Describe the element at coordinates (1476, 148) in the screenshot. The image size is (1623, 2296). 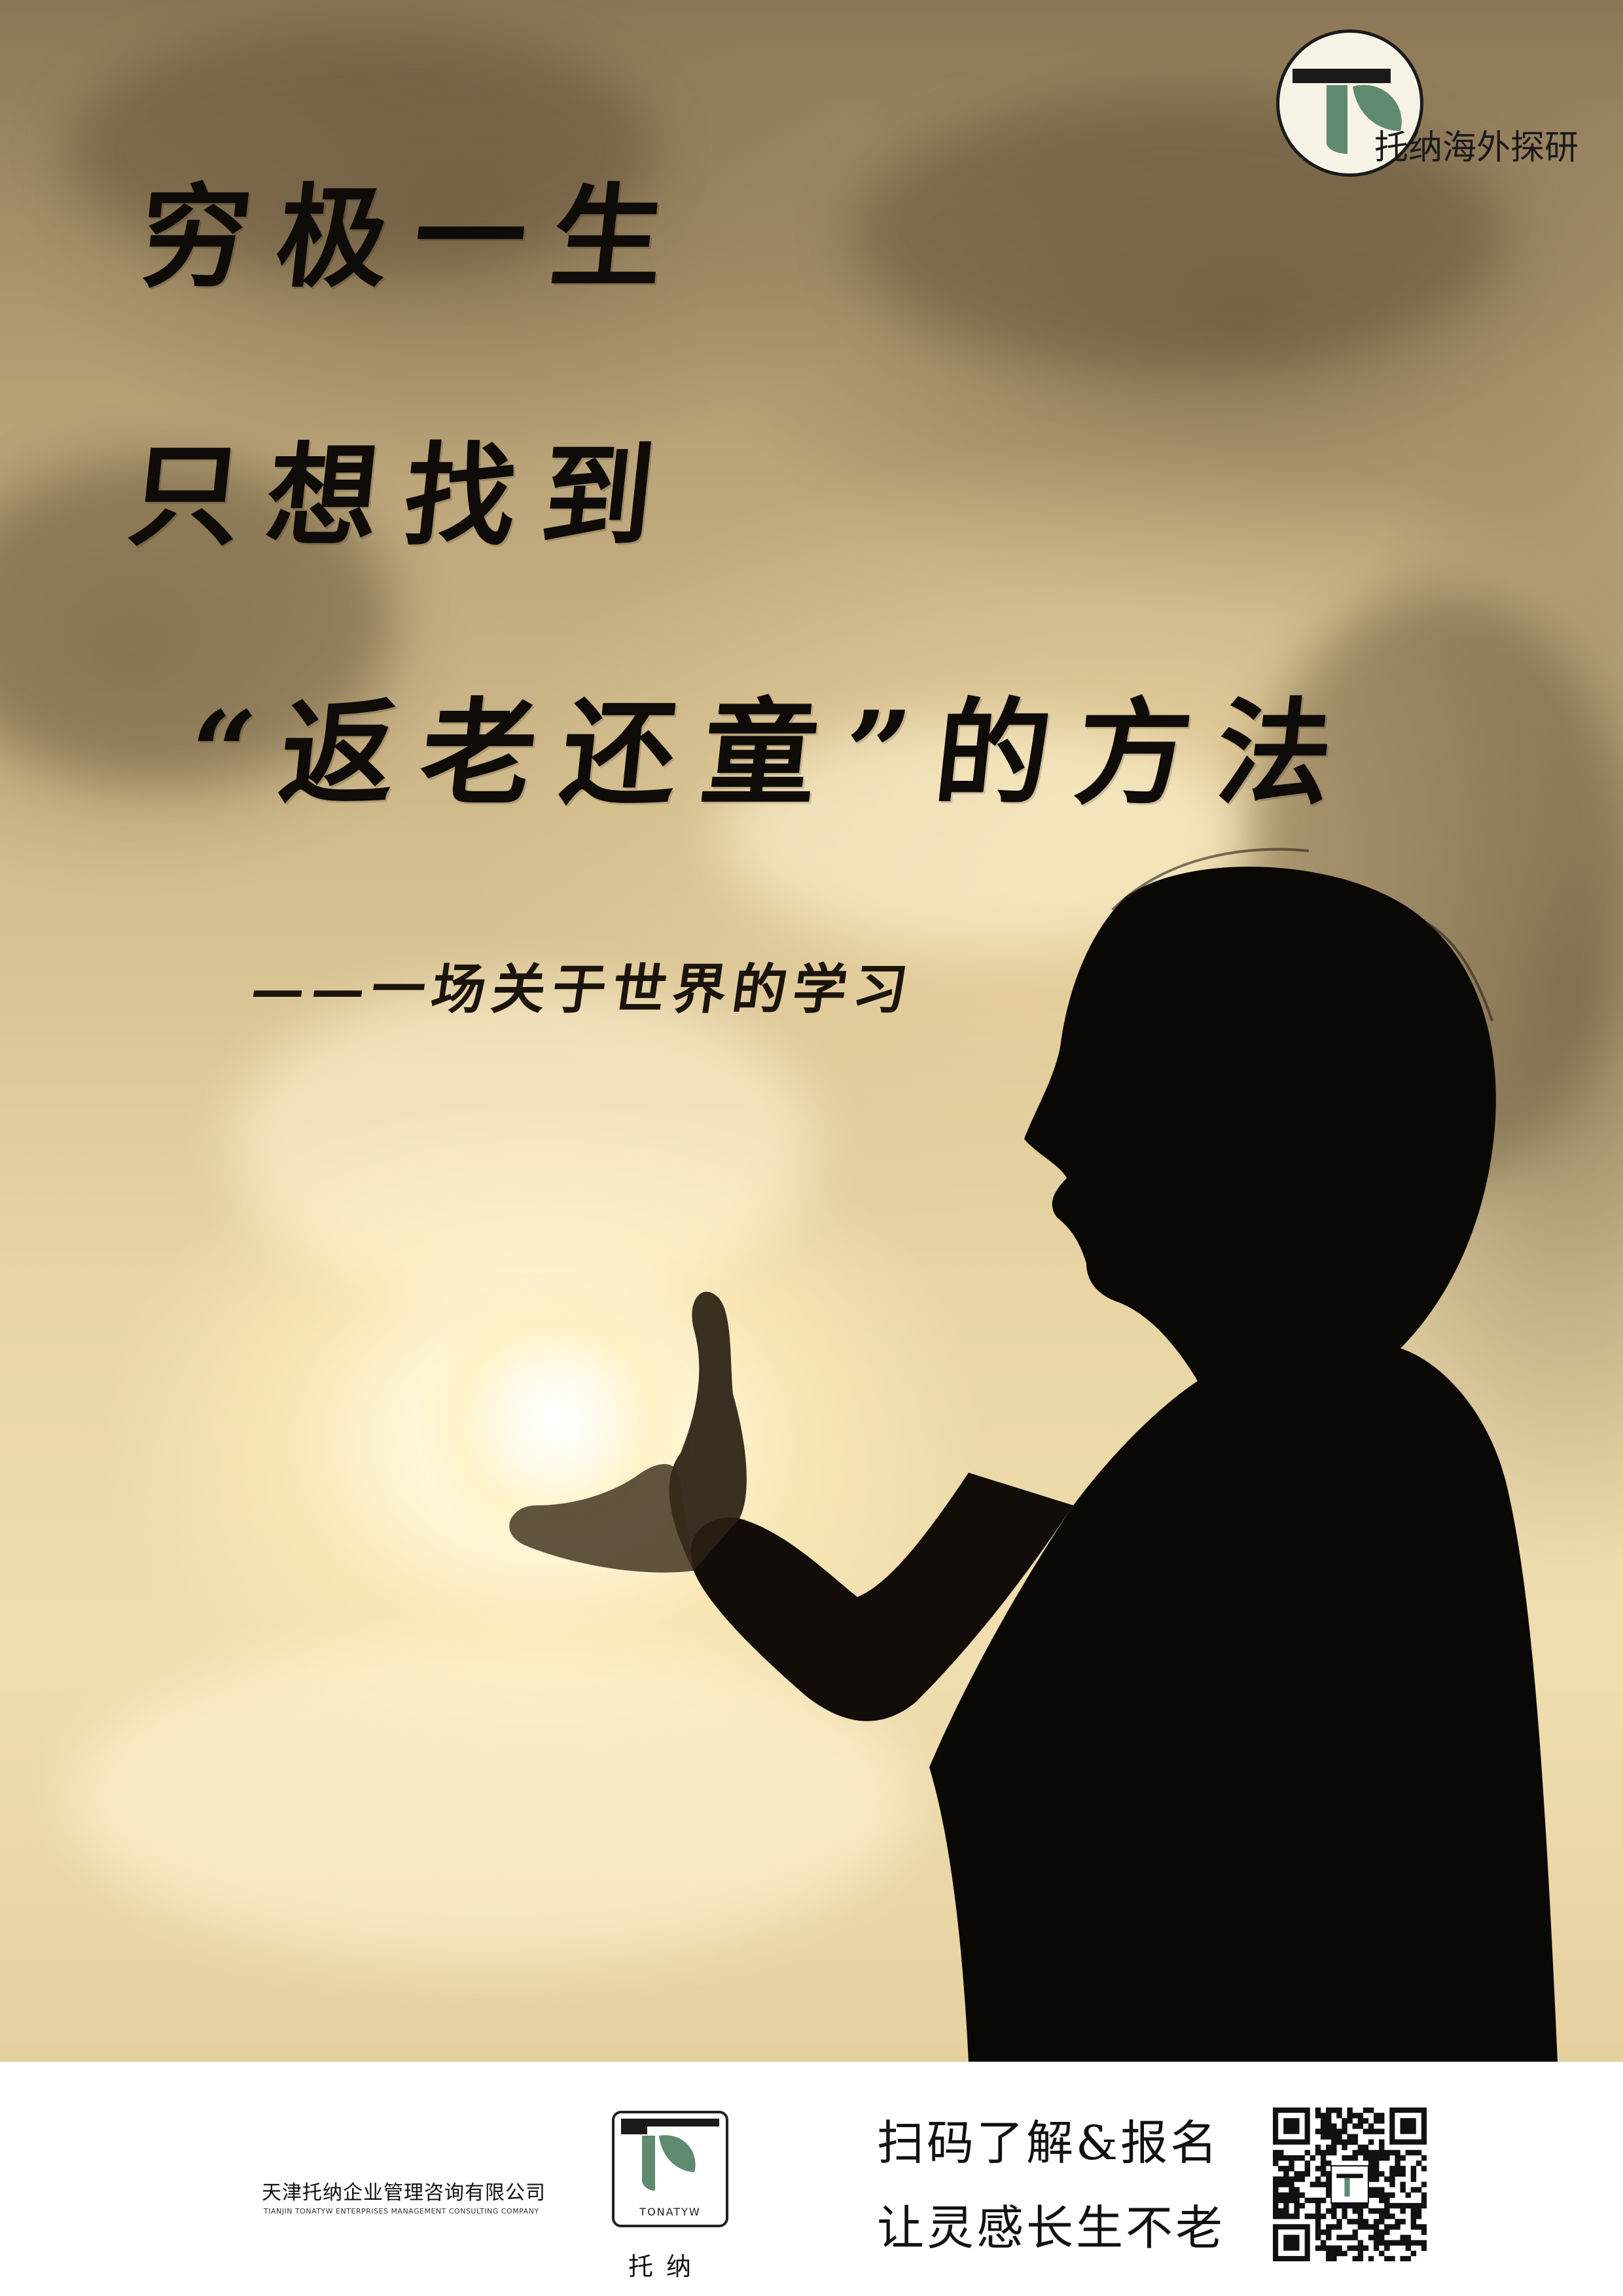
I see `brand-name: 托纳海外探研` at that location.